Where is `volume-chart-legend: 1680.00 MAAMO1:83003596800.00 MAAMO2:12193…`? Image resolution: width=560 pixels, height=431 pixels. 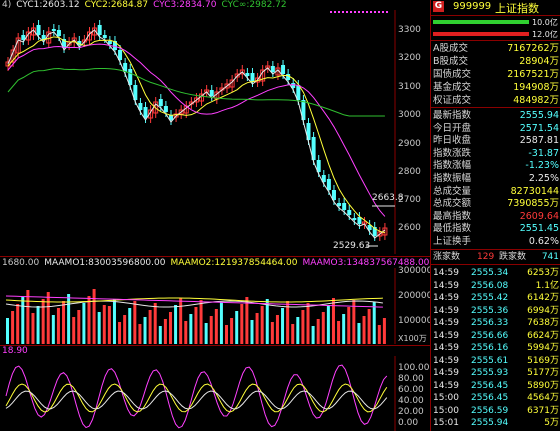 volume-chart-legend: 1680.00 MAAMO1:83003596800.00 MAAMO2:12193… is located at coordinates (218, 263).